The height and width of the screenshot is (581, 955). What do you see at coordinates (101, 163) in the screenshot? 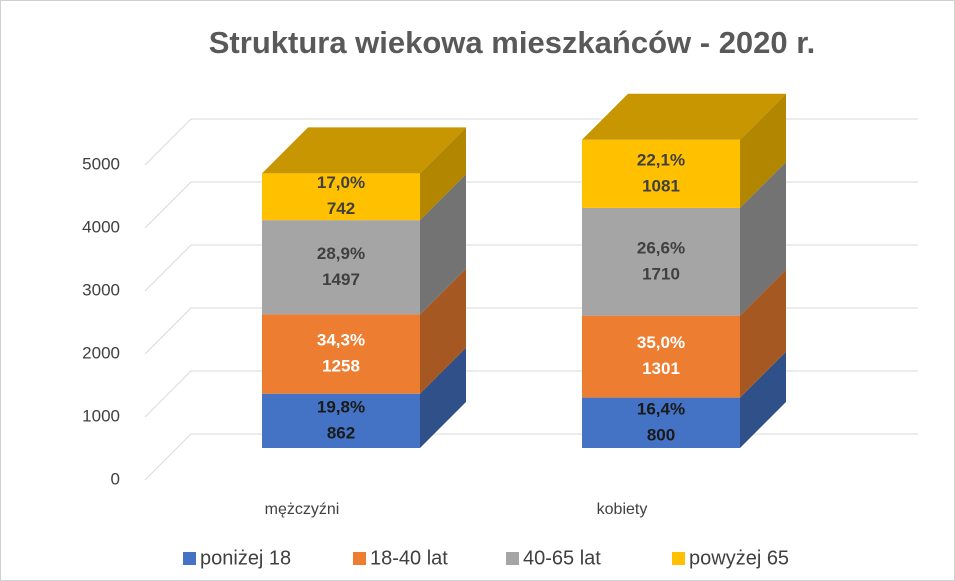
I see `y-tick-label: 5000` at bounding box center [101, 163].